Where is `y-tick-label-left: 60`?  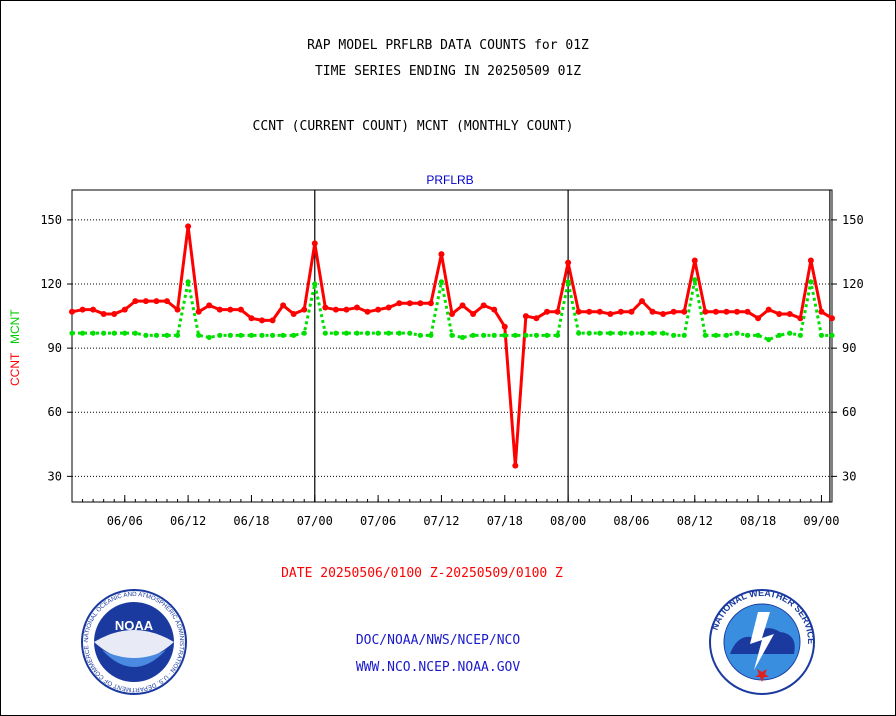 y-tick-label-left: 60 is located at coordinates (55, 412).